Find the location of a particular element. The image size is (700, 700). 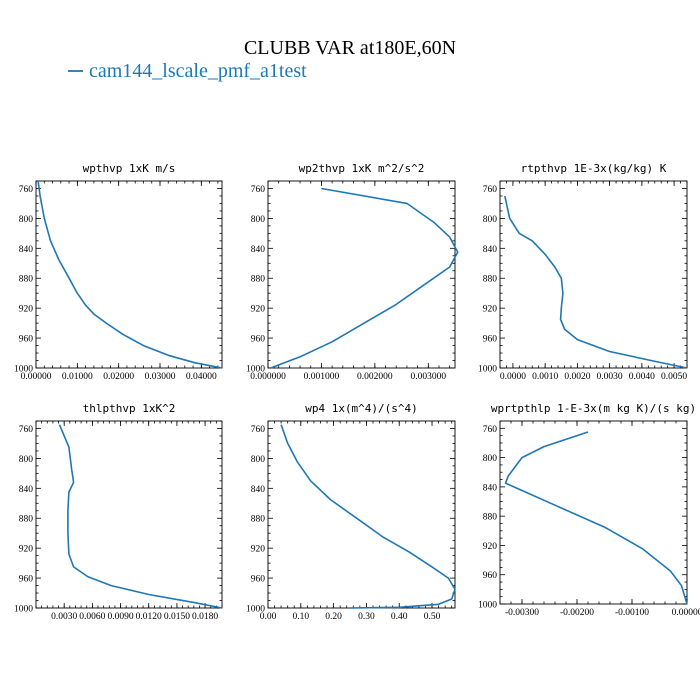

x-tick-label: 0.30 is located at coordinates (366, 617).